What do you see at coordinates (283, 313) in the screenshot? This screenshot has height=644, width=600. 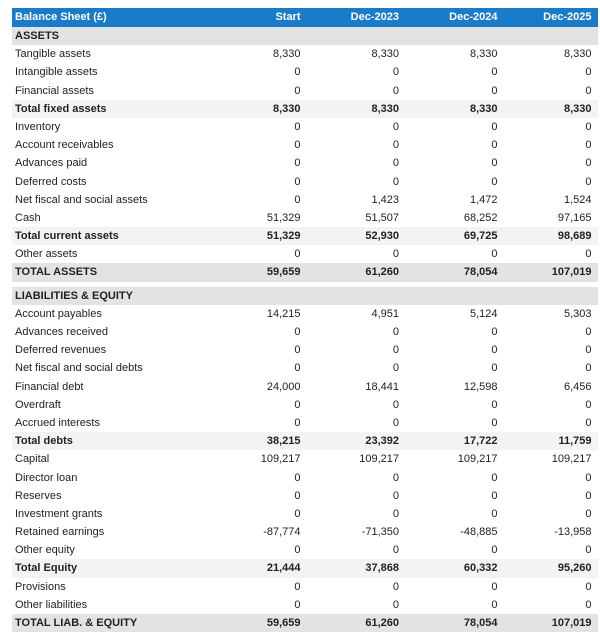 I see `cell-value: 14,215` at bounding box center [283, 313].